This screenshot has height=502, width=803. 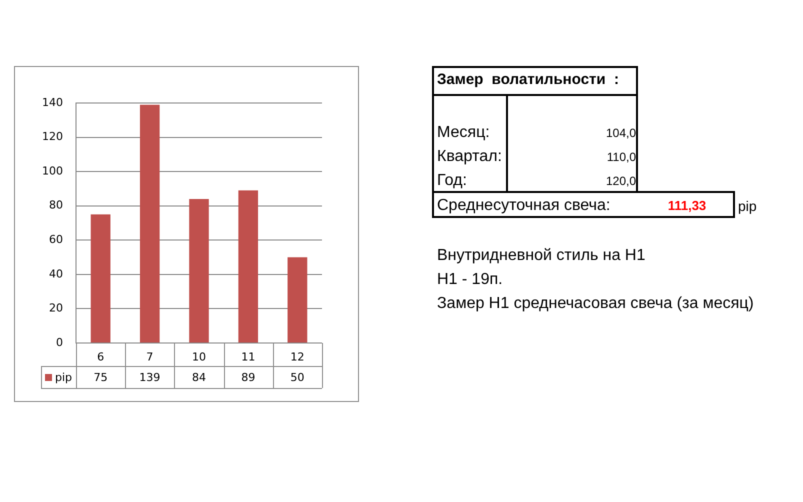 I want to click on x-tick-label: 10, so click(x=199, y=357).